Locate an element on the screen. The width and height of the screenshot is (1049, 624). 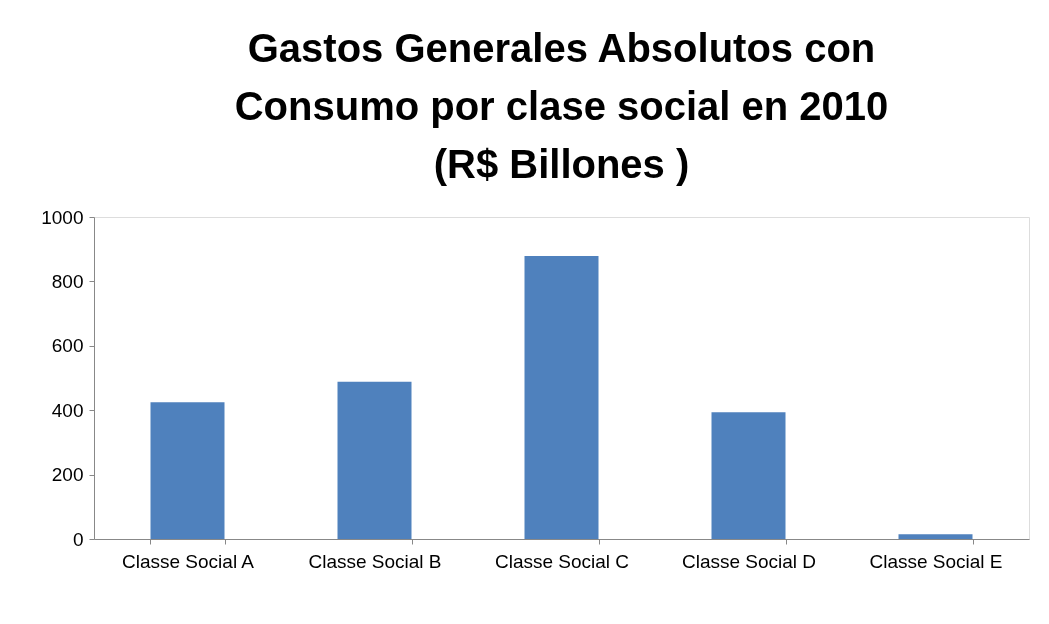
y-tick-label: 800 is located at coordinates (67, 281).